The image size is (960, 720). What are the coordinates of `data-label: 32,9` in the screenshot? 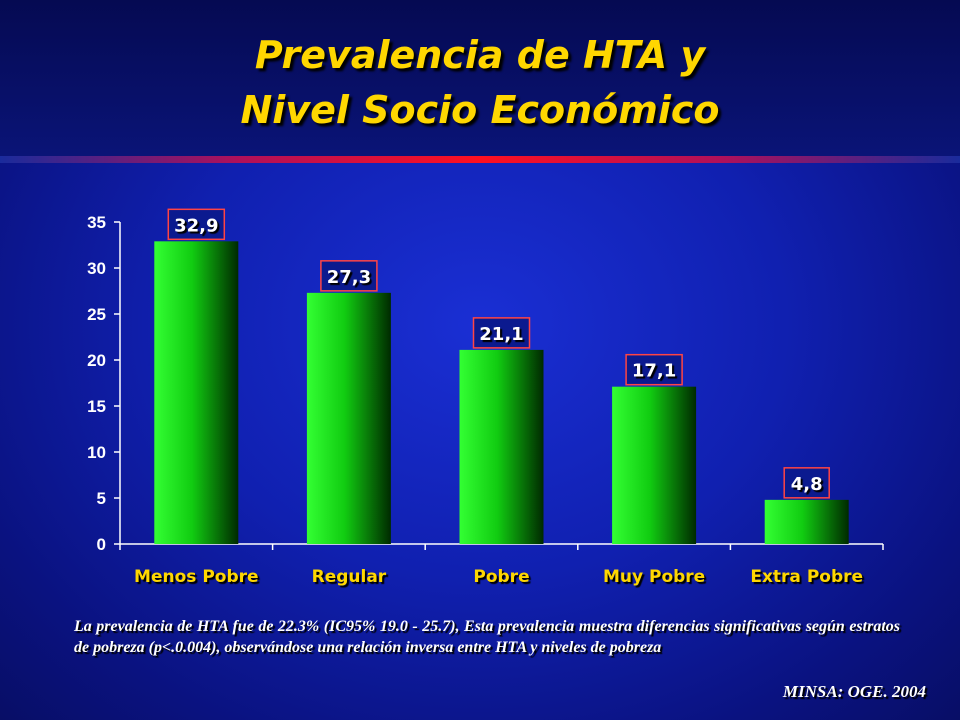 It's located at (196, 225).